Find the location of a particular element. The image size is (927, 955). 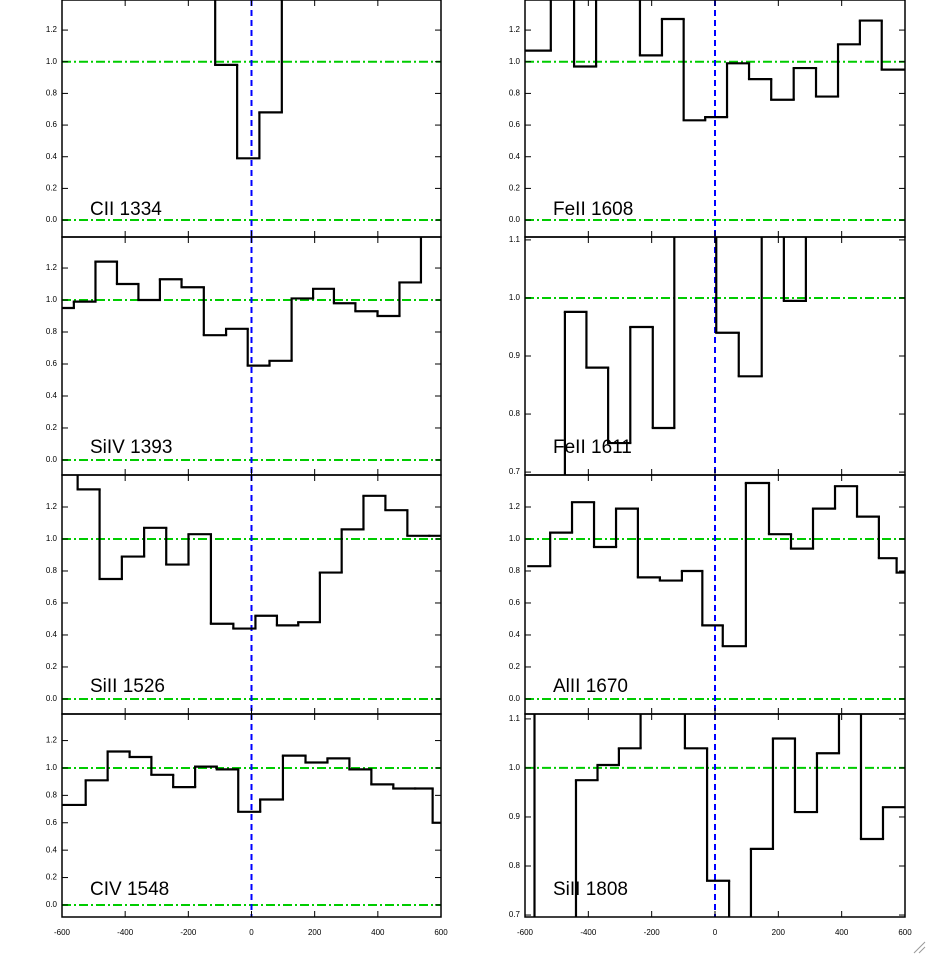

panel-title: FeII 1611 is located at coordinates (592, 447).